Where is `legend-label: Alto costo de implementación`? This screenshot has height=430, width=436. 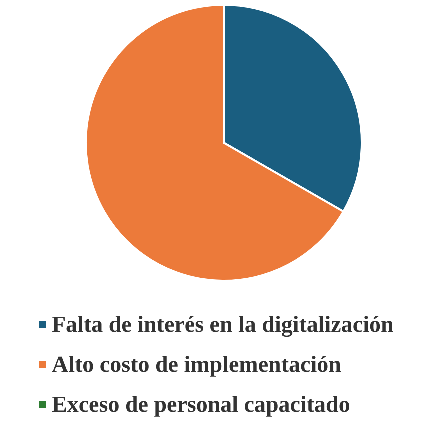 legend-label: Alto costo de implementación is located at coordinates (197, 364).